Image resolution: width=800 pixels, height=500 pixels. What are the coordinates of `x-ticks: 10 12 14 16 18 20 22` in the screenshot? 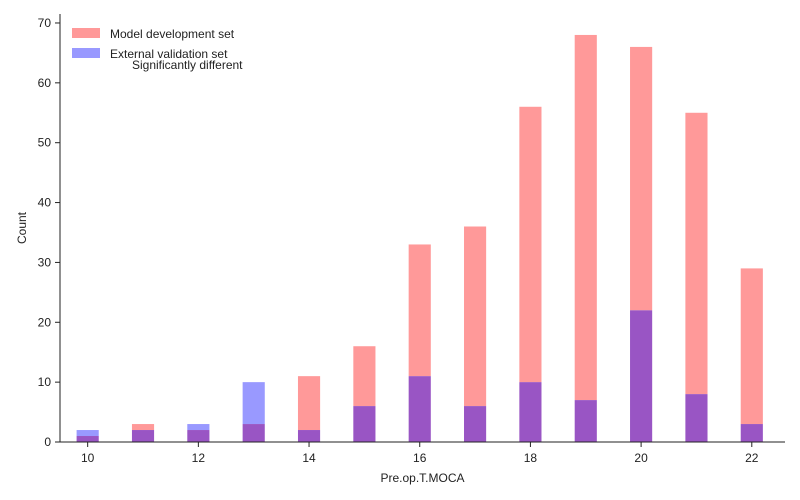 It's located at (420, 453).